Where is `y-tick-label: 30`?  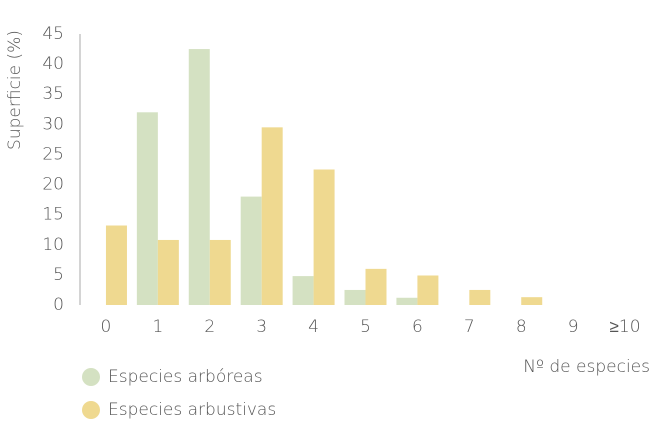
y-tick-label: 30 is located at coordinates (53, 124).